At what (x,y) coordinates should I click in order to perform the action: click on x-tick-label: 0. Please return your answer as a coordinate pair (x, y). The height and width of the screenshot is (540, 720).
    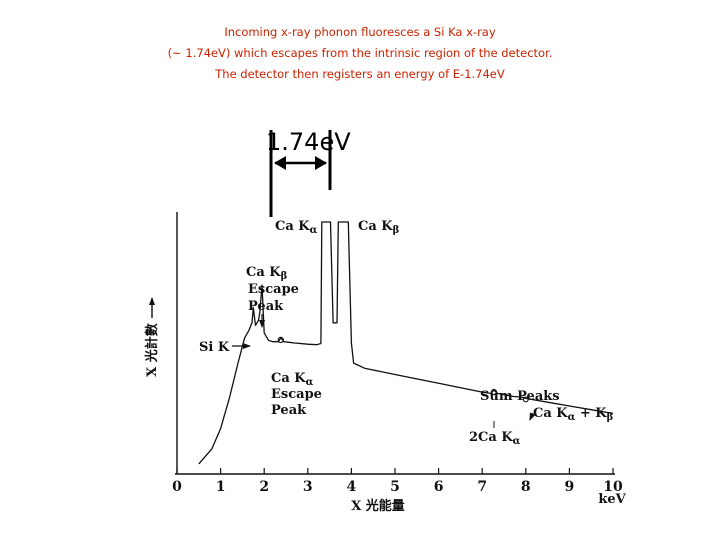
    Looking at the image, I should click on (177, 487).